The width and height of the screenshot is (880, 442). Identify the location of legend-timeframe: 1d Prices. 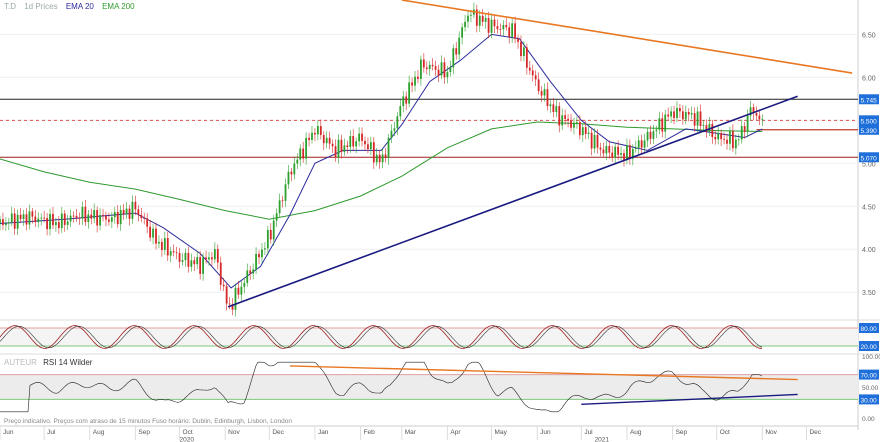
(41, 6).